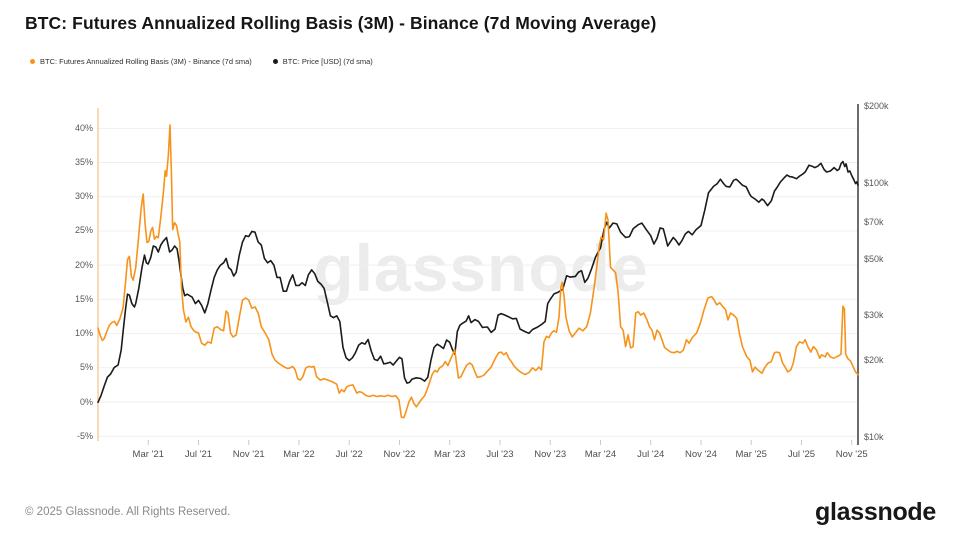 The image size is (960, 540). Describe the element at coordinates (128, 512) in the screenshot. I see `copyright-text: © 2025 Glassnode. All Rights Reserved.` at that location.